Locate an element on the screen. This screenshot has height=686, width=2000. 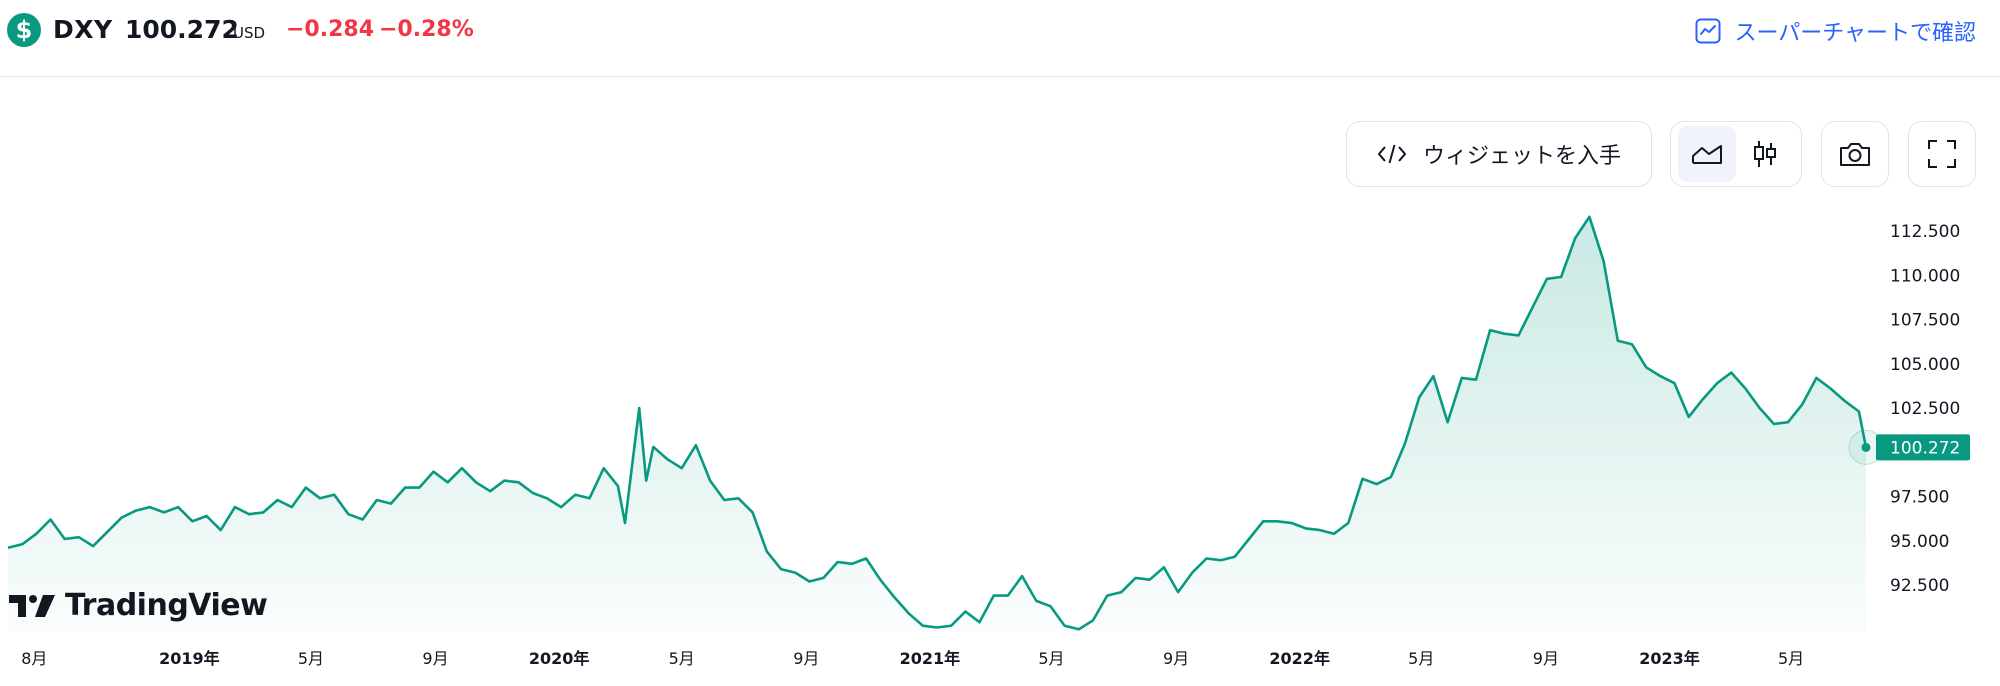
candles-icon is located at coordinates (1765, 154).